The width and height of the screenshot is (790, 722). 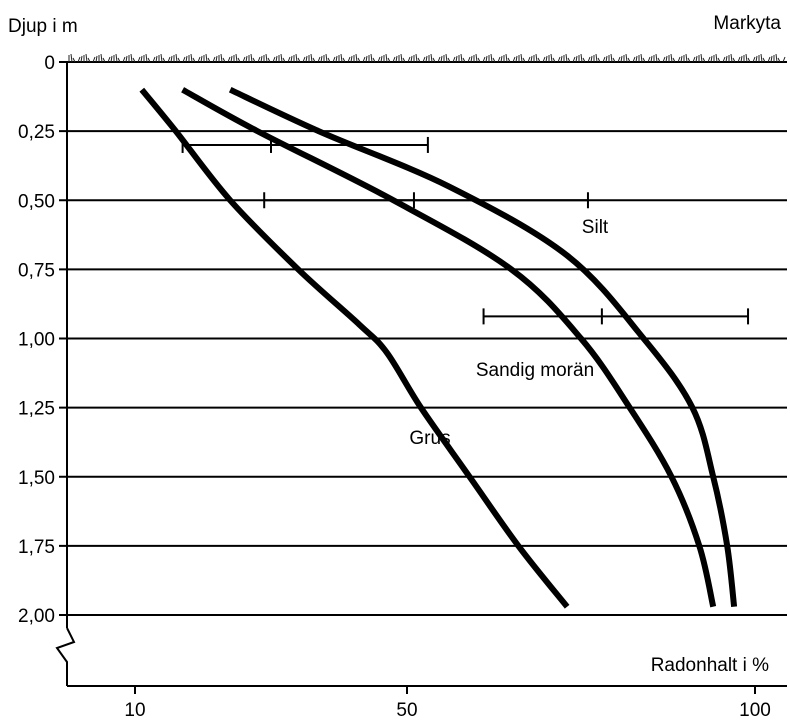 I want to click on ground-surface-grass, so click(x=427, y=58).